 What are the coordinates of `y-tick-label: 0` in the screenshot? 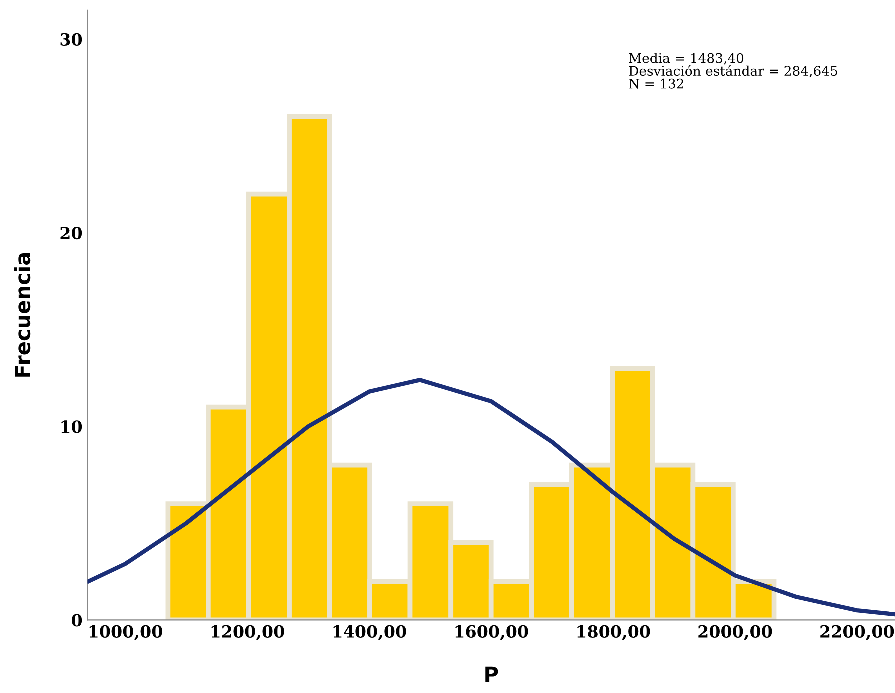 It's located at (77, 620).